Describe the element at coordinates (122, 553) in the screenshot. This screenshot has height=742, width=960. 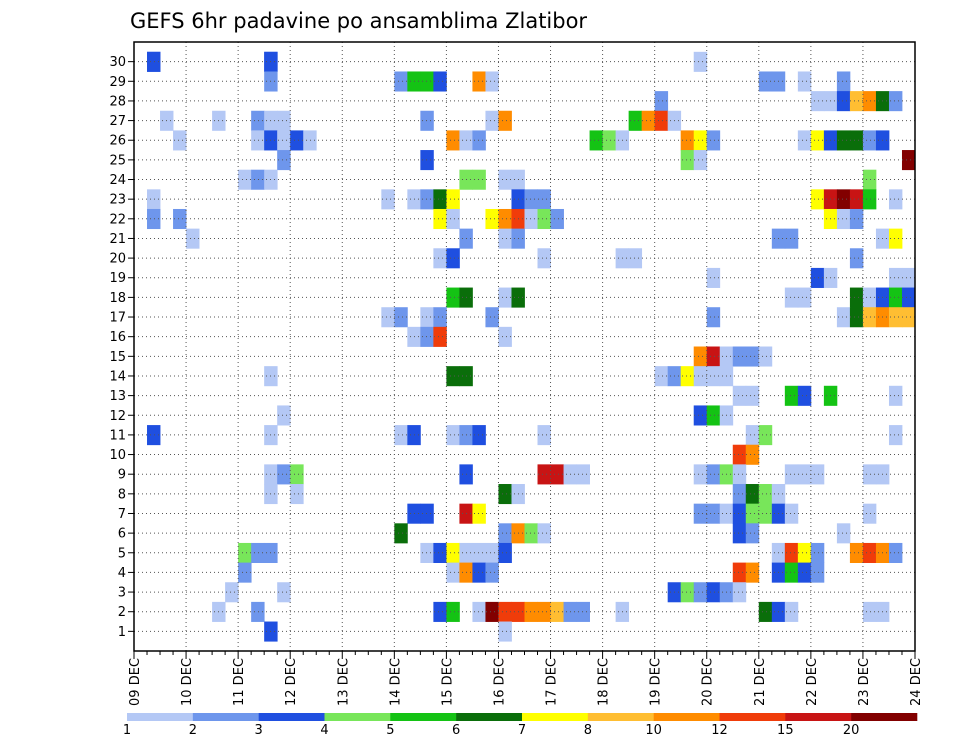
I see `y-tick-label: 5` at that location.